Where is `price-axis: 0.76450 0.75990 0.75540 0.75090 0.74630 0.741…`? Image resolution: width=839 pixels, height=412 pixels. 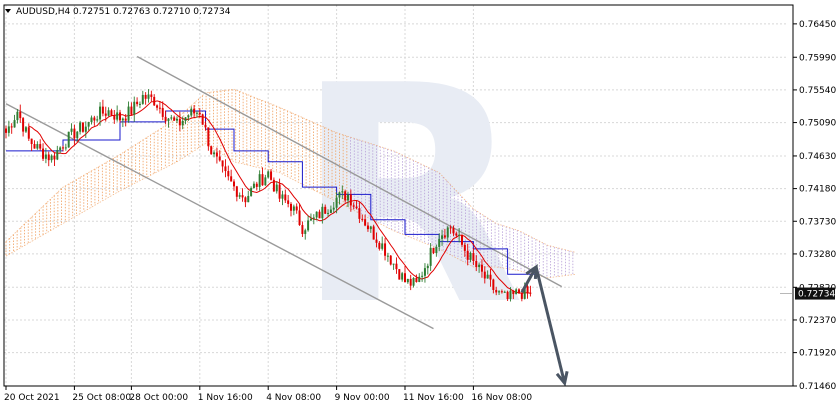 price-axis: 0.76450 0.75990 0.75540 0.75090 0.74630 0.741… is located at coordinates (814, 206).